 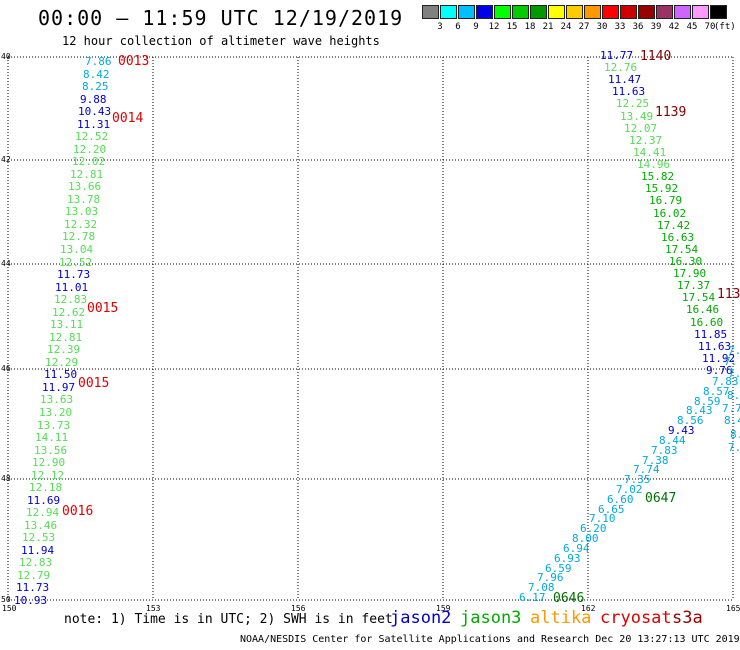 I want to click on longitude-tick: 153, so click(x=153, y=608).